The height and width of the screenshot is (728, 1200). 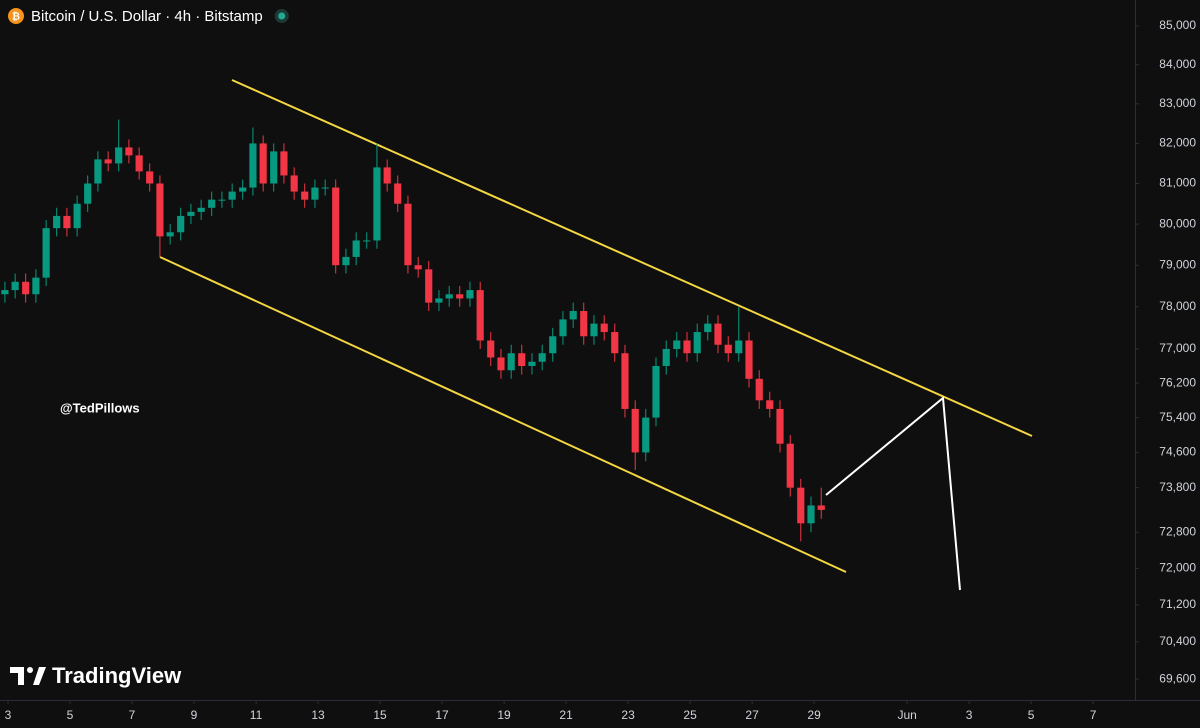 I want to click on status-indicator-core, so click(x=282, y=16).